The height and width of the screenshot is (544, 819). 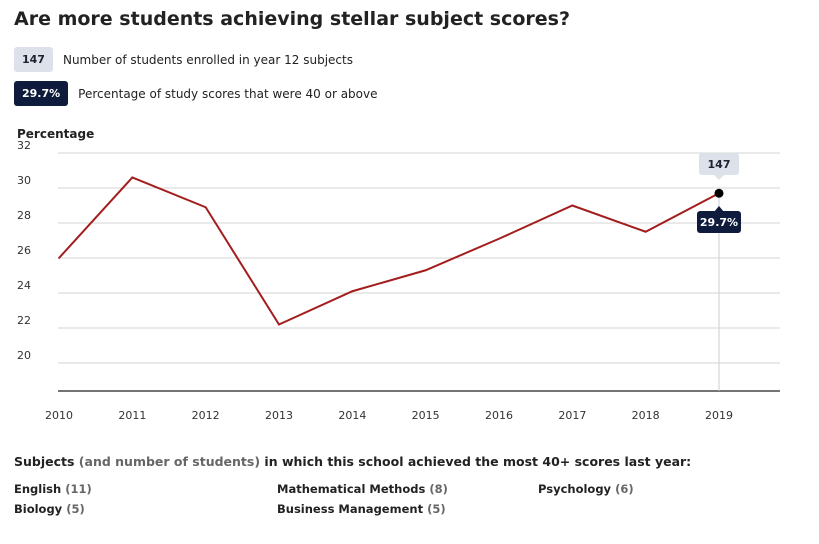 I want to click on subject-mathematical-methods: Mathematical Methods (8), so click(x=362, y=489).